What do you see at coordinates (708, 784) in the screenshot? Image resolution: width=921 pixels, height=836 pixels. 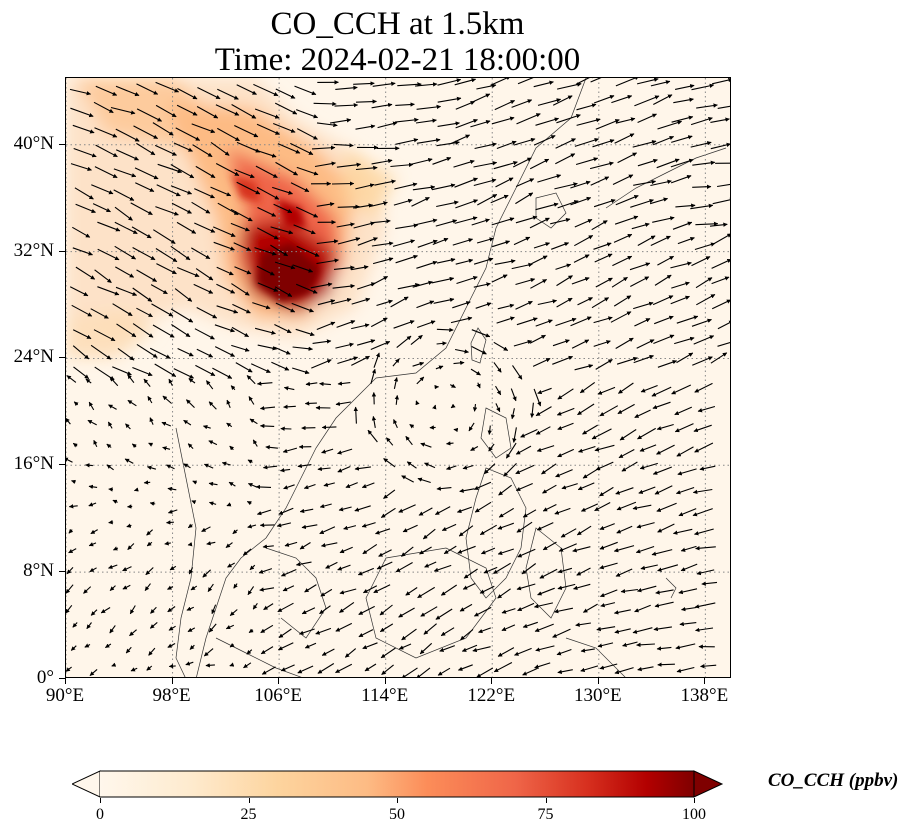 I see `colorbar-max-extend` at bounding box center [708, 784].